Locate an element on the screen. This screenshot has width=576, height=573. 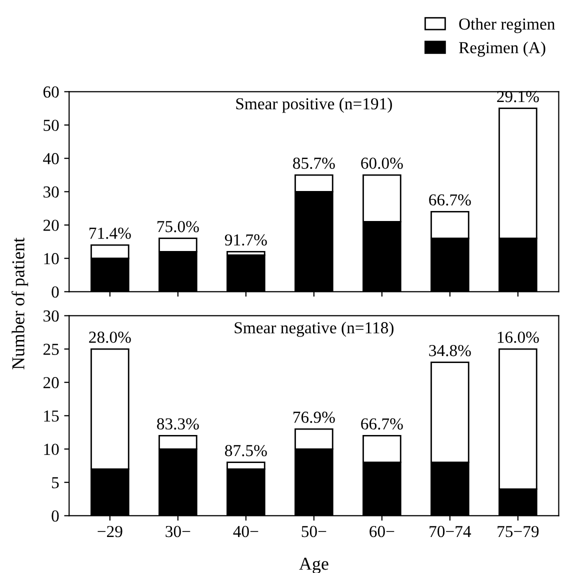
chart-title: Smear negative (n=118) is located at coordinates (314, 329).